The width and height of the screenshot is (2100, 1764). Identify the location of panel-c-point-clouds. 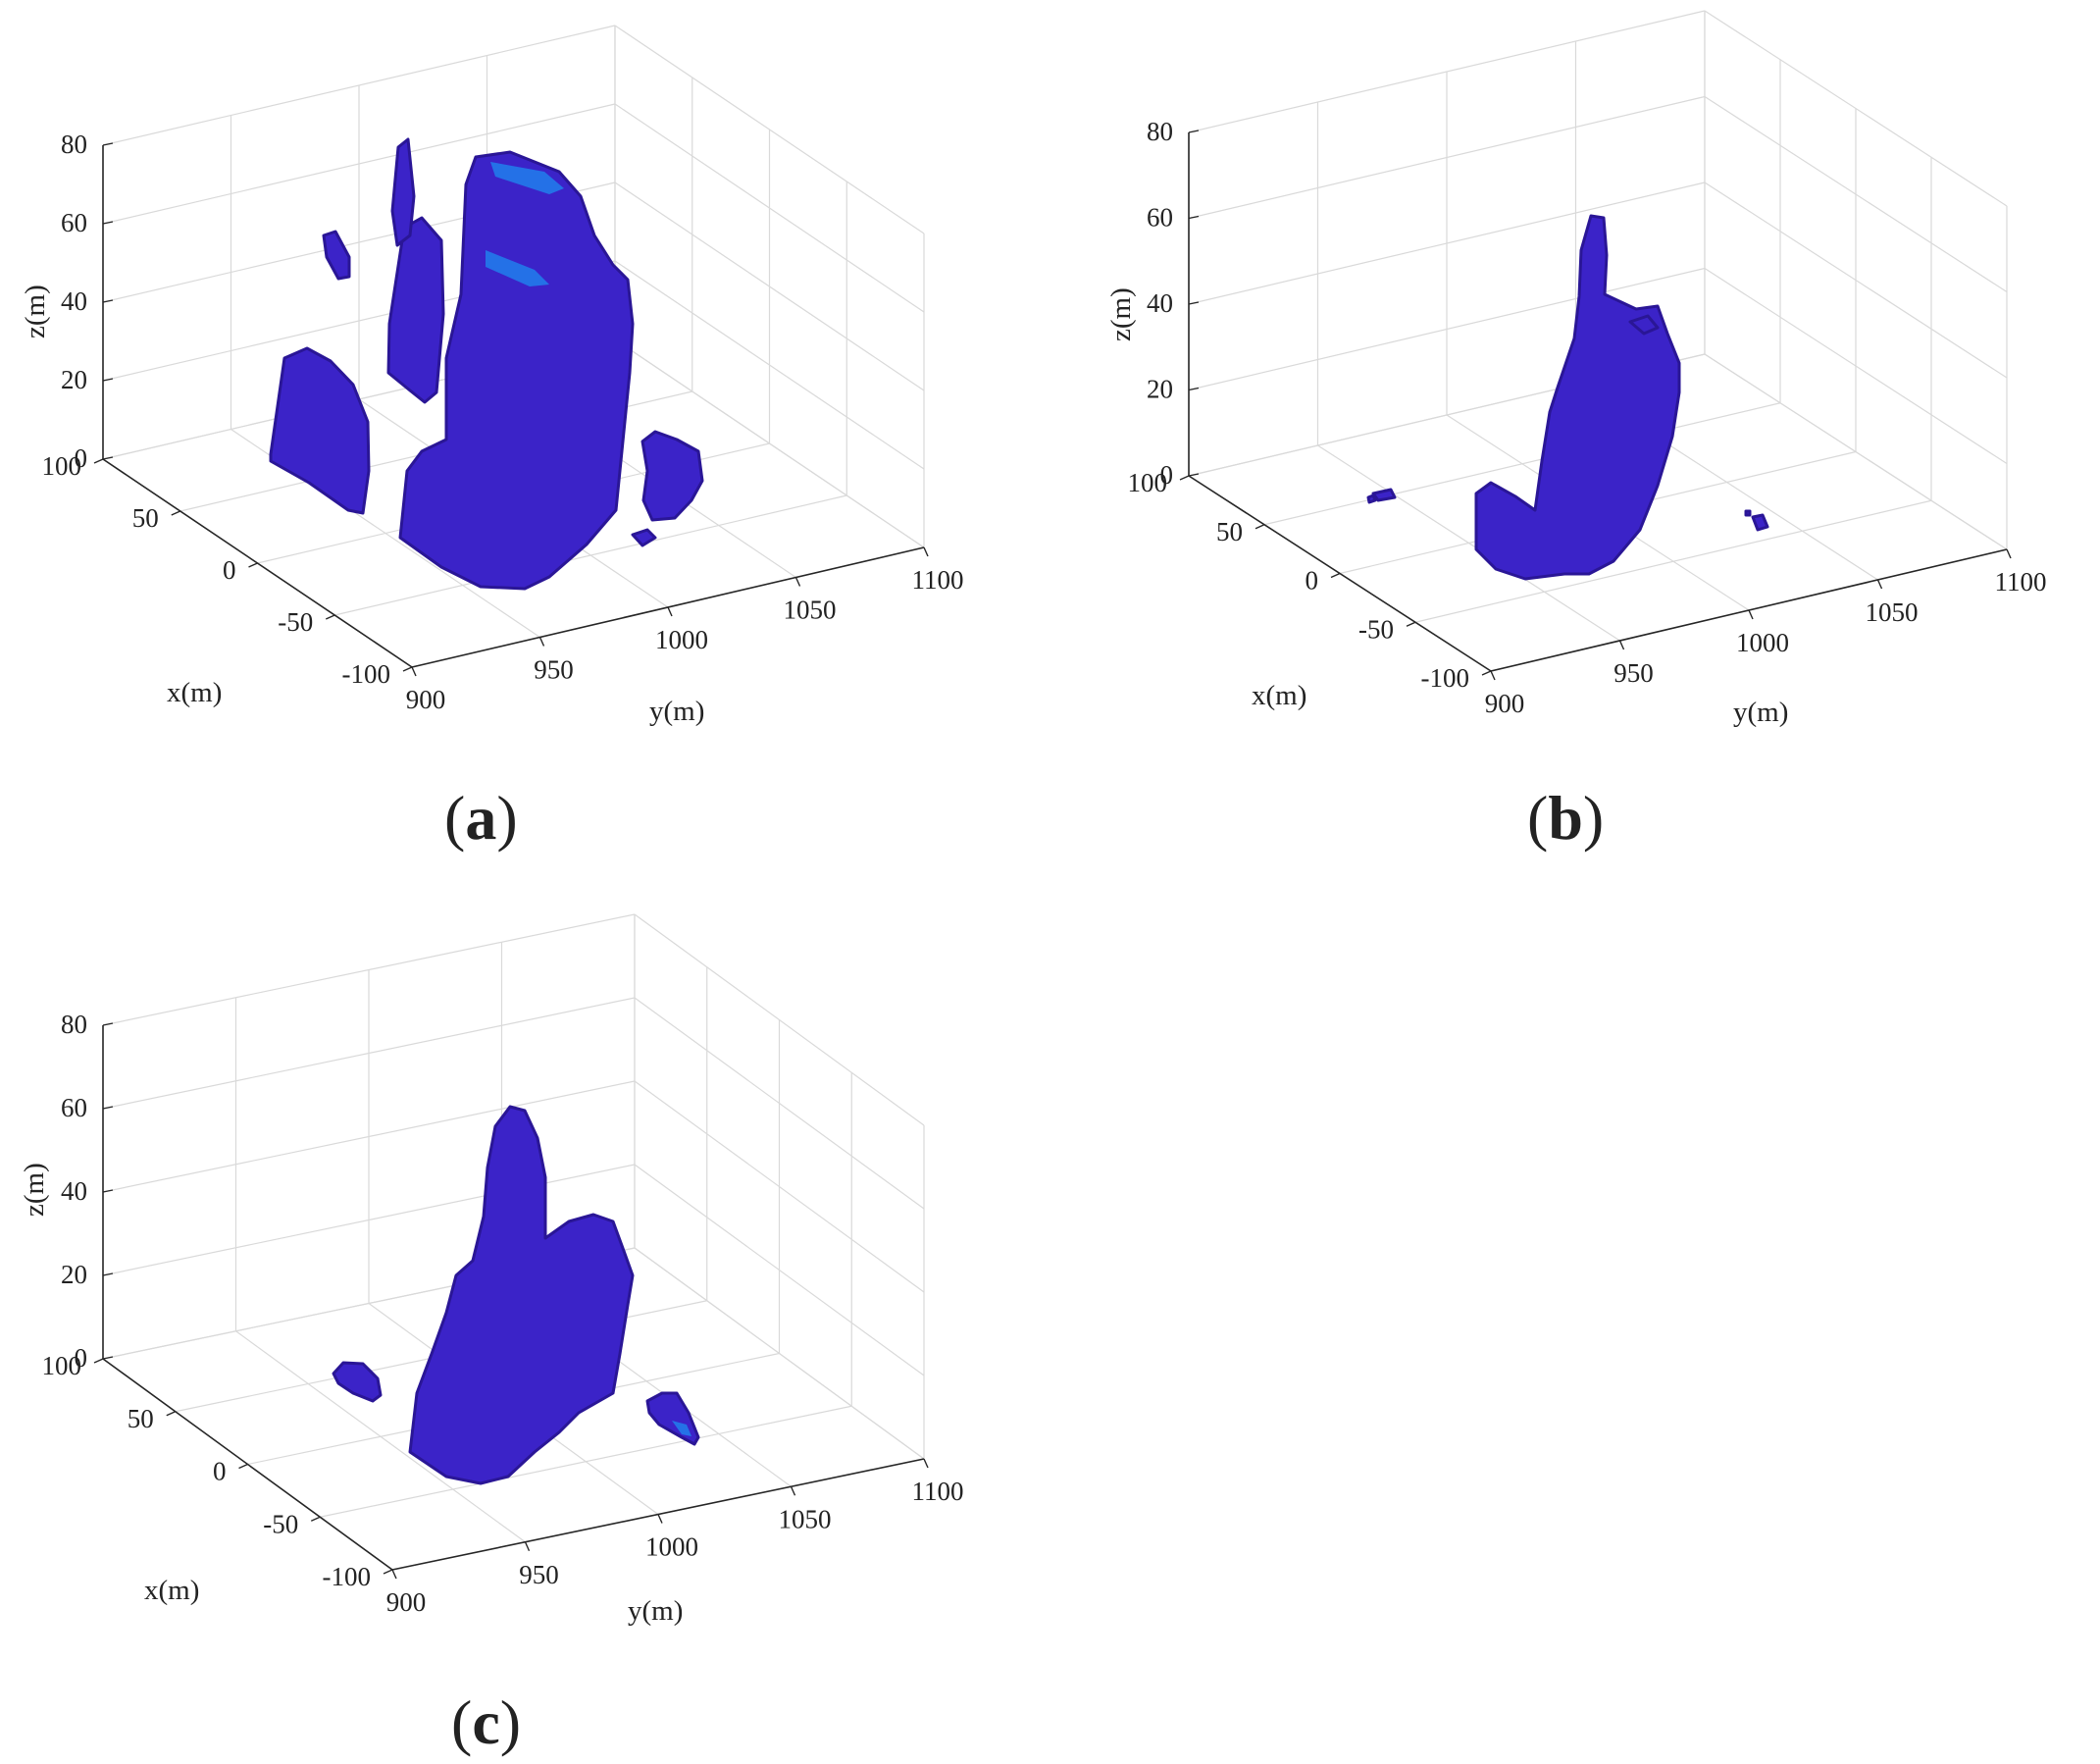
(516, 1295).